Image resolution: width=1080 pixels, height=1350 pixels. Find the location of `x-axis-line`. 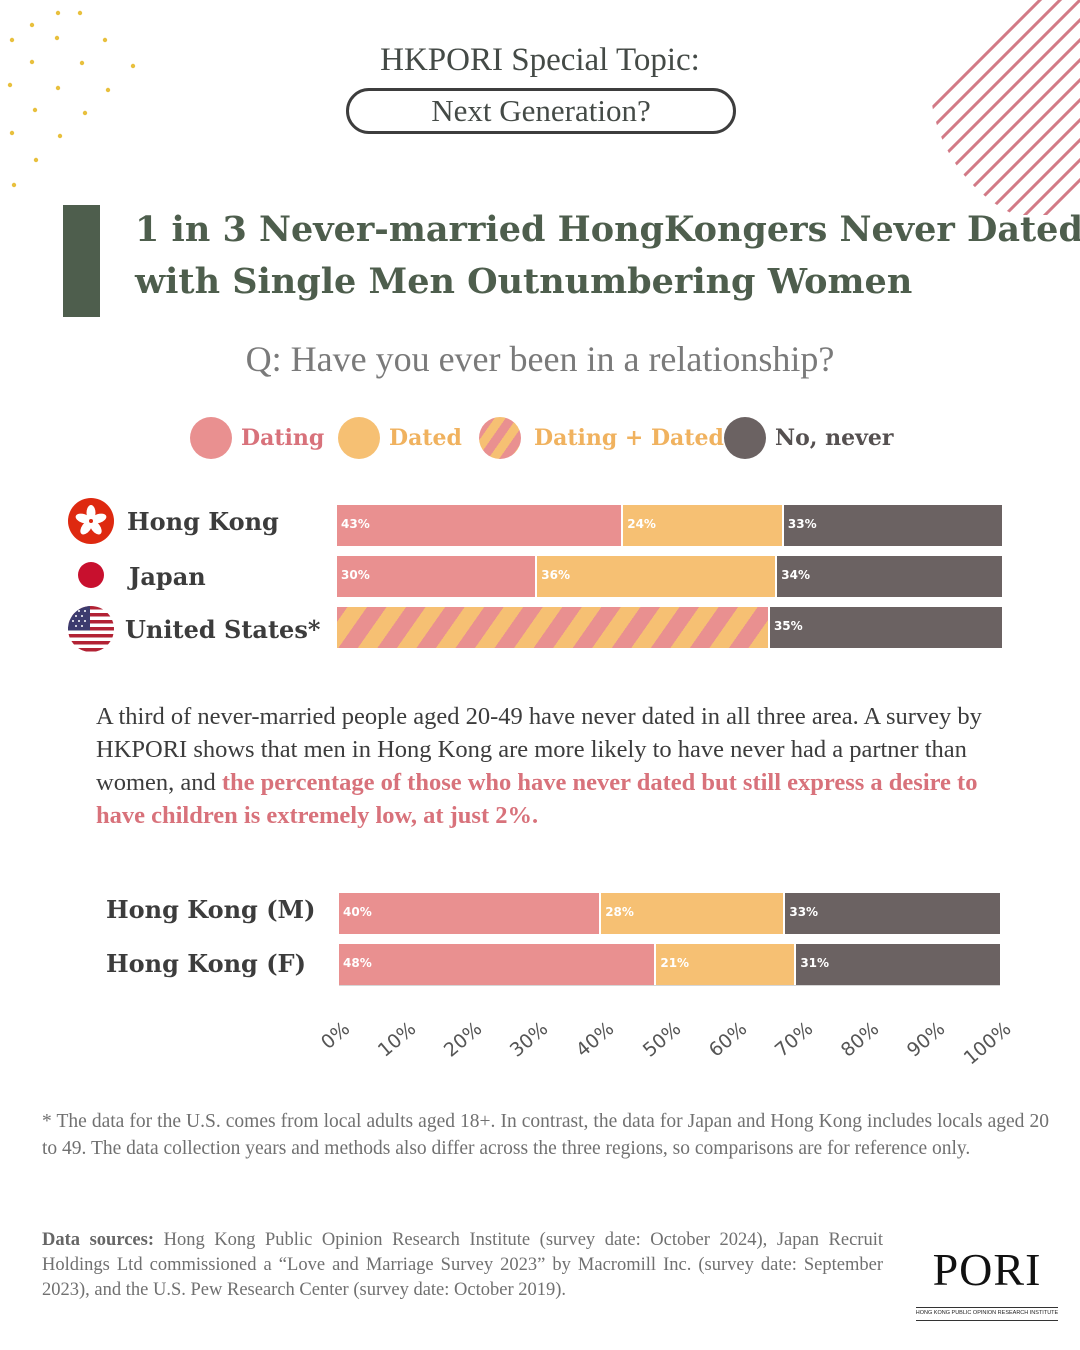

x-axis-line is located at coordinates (669, 985).